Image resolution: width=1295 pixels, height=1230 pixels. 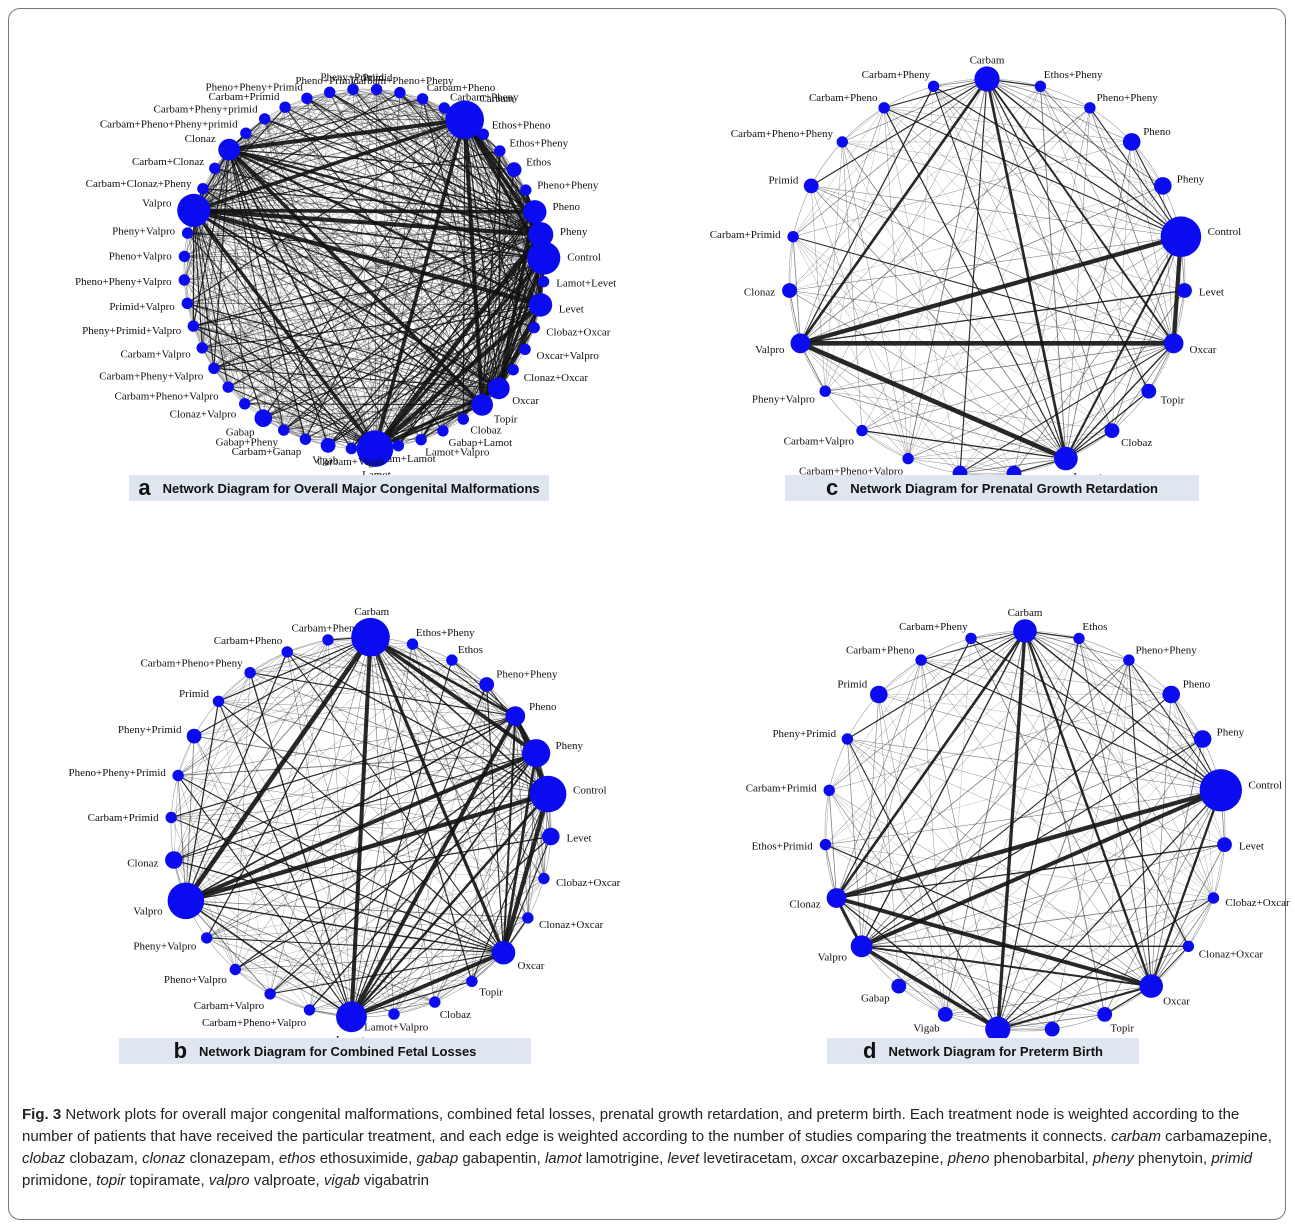 I want to click on treatment-label: Ethos, so click(x=1094, y=627).